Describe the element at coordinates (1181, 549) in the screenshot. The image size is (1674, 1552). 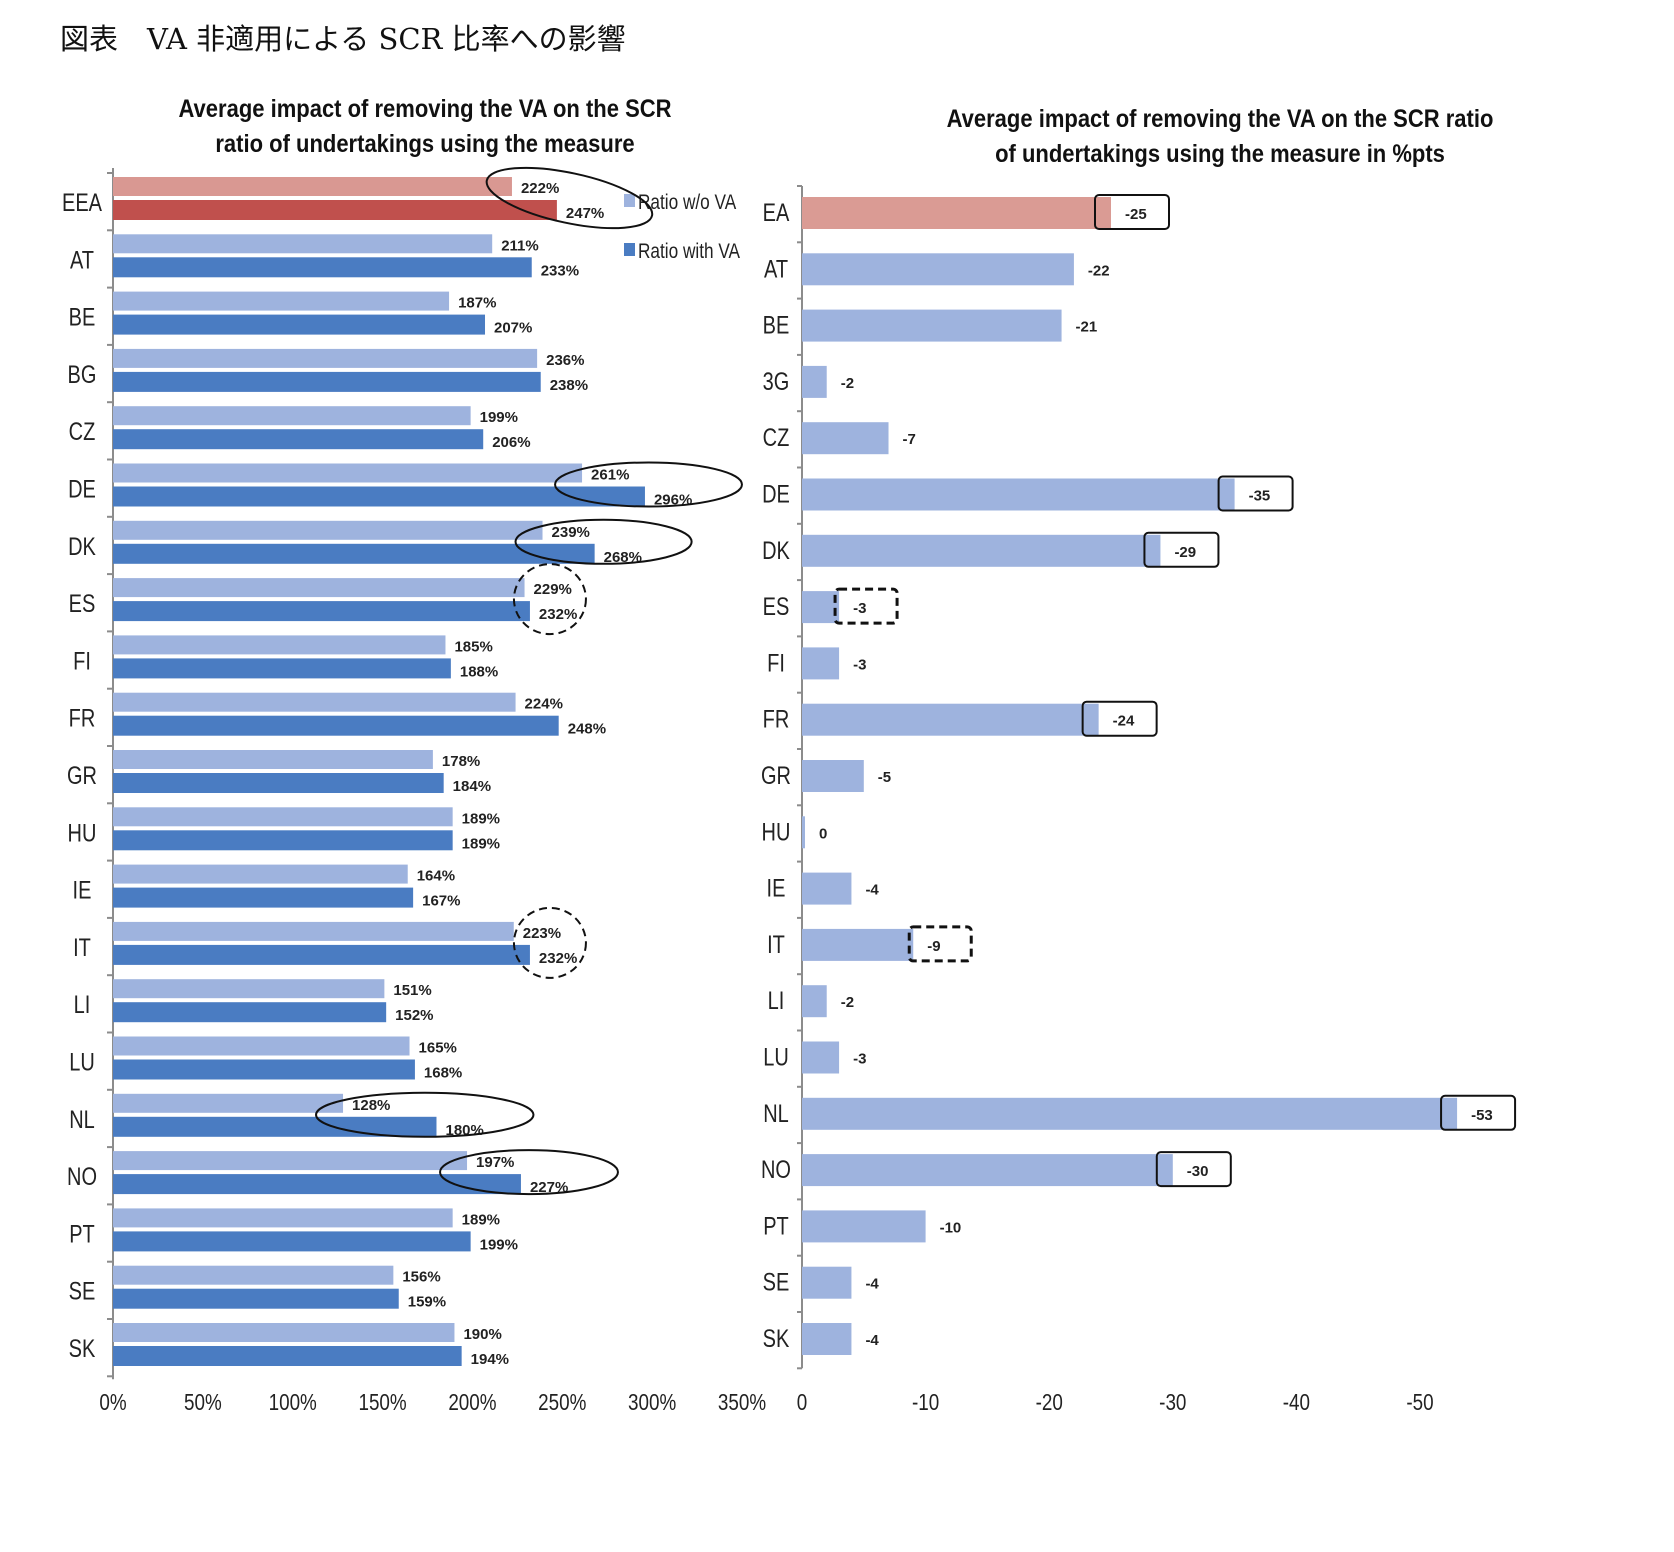
I see `highlight-box-dk` at that location.